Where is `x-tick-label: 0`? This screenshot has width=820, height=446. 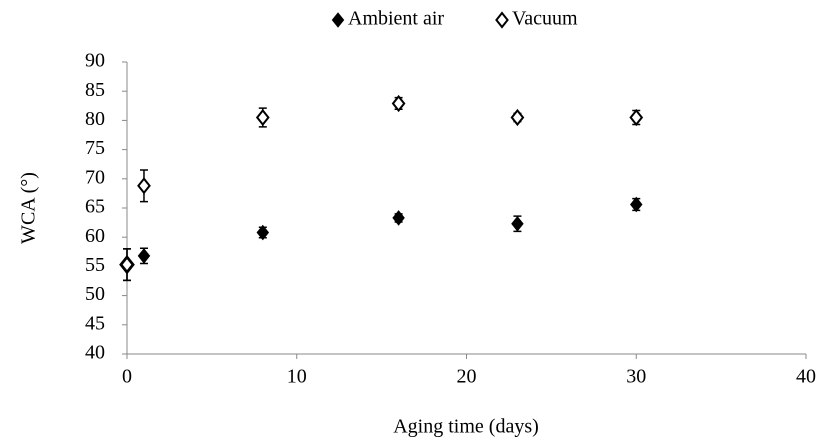
x-tick-label: 0 is located at coordinates (127, 377).